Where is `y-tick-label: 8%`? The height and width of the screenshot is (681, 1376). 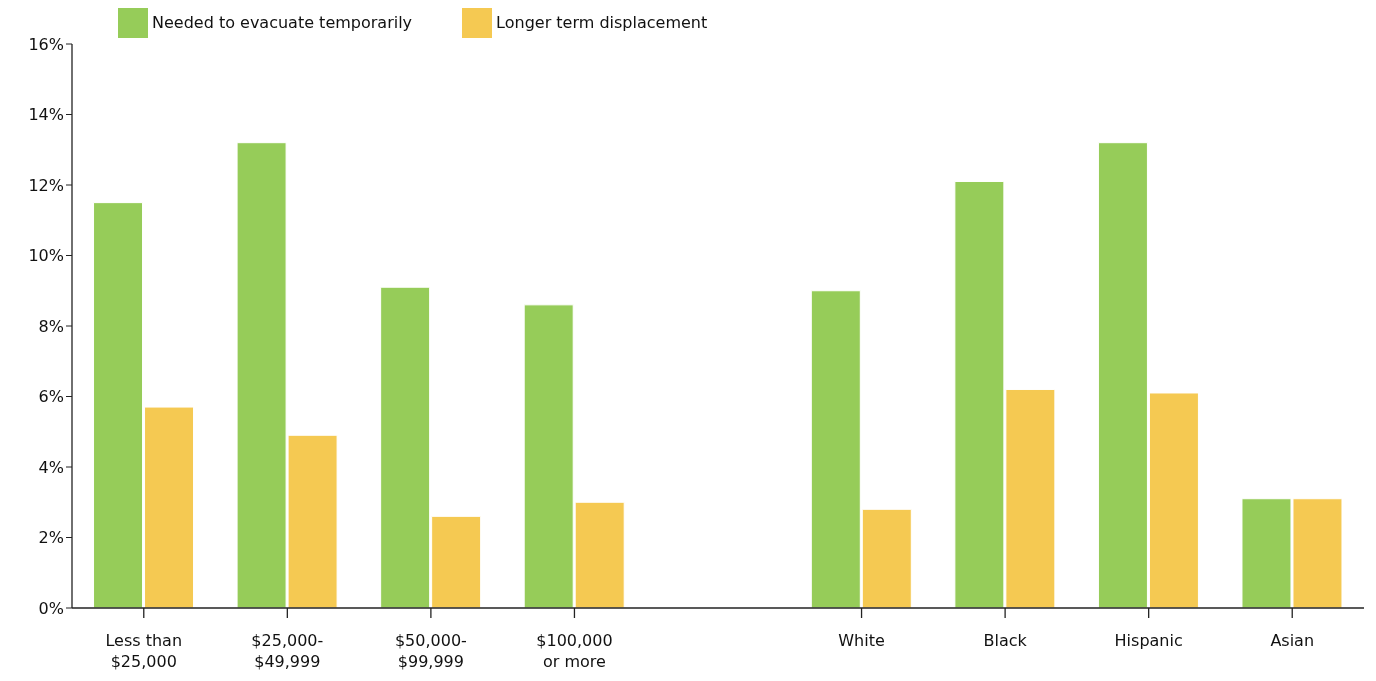
y-tick-label: 8% is located at coordinates (51, 326).